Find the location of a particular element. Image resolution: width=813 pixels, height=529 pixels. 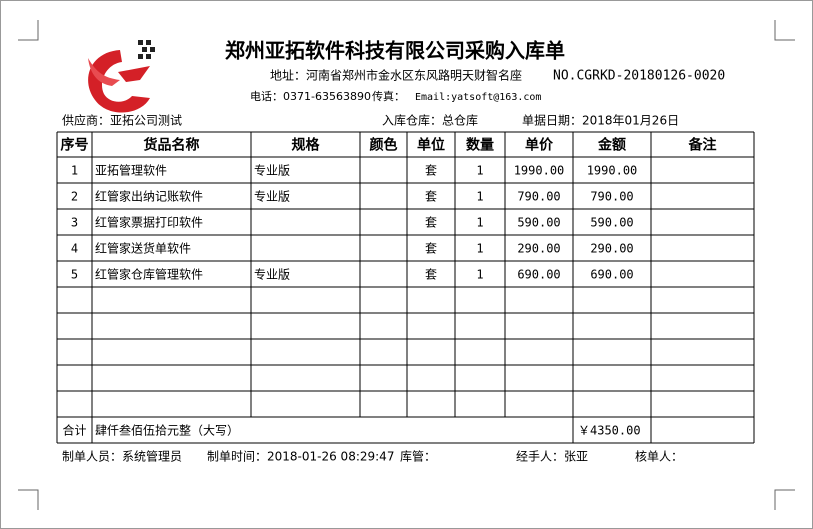

cell: 亚拓管理软件 is located at coordinates (131, 170).